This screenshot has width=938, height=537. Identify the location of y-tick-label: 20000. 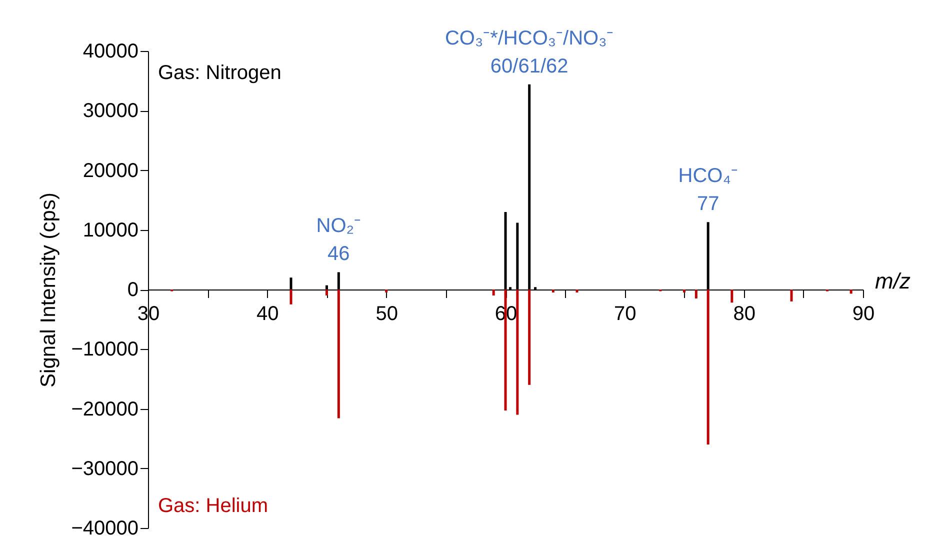
(110, 171).